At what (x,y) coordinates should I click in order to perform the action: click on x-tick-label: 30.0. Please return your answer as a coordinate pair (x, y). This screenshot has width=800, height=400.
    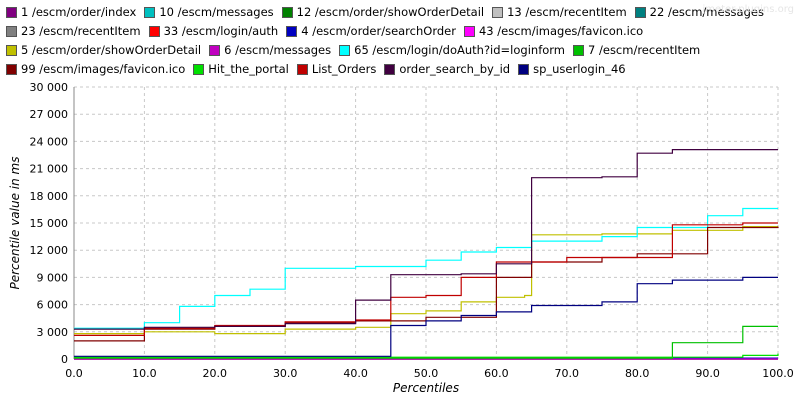
    Looking at the image, I should click on (285, 373).